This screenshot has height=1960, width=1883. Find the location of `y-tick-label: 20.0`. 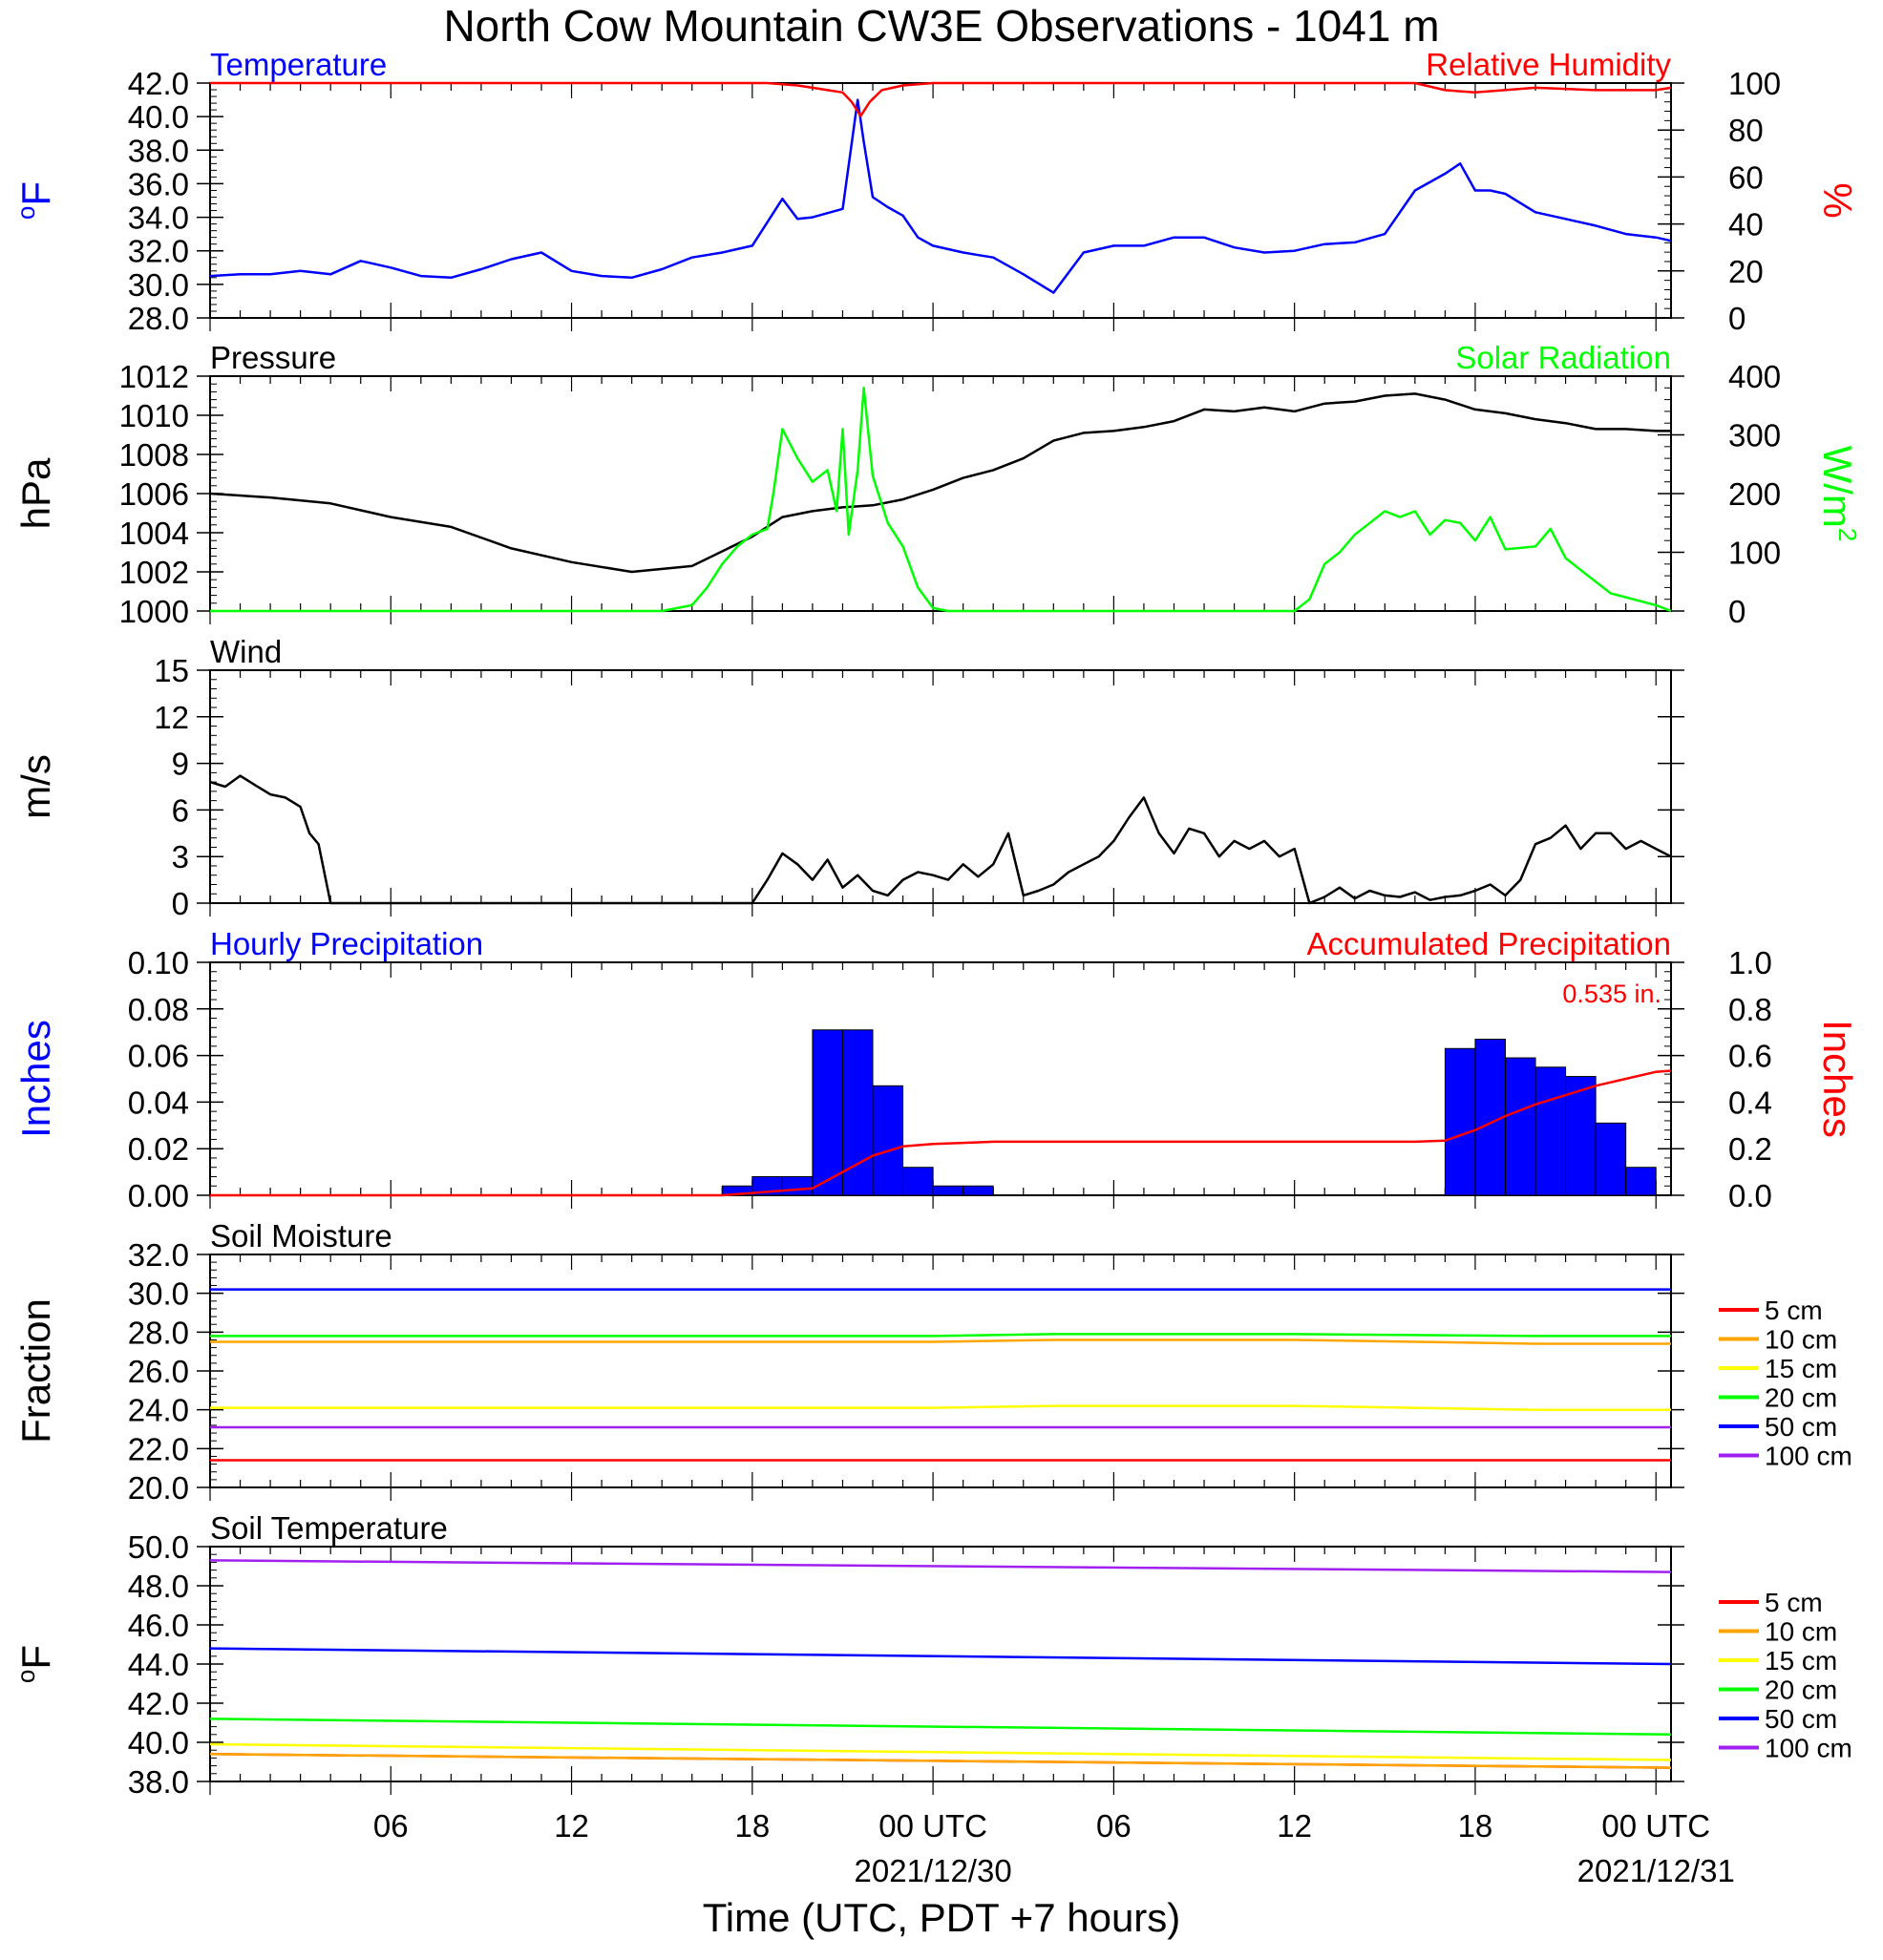

y-tick-label: 20.0 is located at coordinates (158, 1488).